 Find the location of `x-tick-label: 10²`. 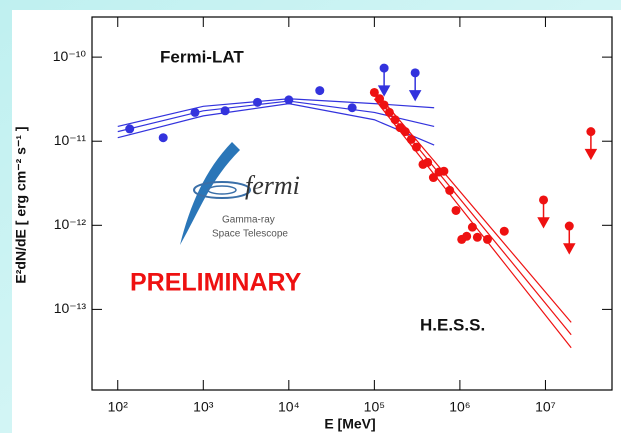

x-tick-label: 10² is located at coordinates (118, 407).